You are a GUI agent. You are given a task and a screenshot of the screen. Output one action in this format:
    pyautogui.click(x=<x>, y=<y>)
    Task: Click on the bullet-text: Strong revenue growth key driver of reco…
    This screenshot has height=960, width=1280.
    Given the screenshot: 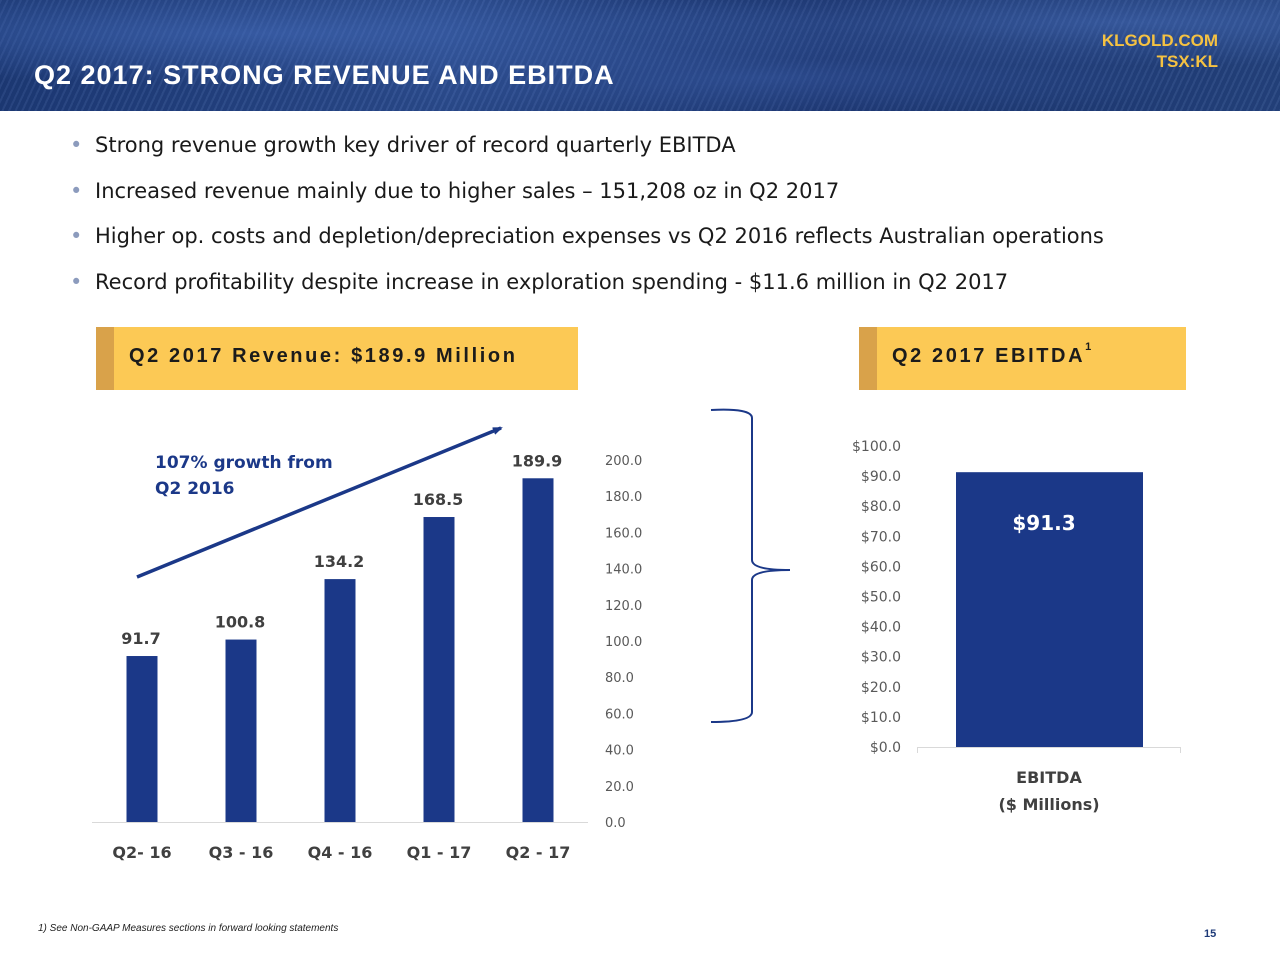 What is the action you would take?
    pyautogui.click(x=415, y=145)
    